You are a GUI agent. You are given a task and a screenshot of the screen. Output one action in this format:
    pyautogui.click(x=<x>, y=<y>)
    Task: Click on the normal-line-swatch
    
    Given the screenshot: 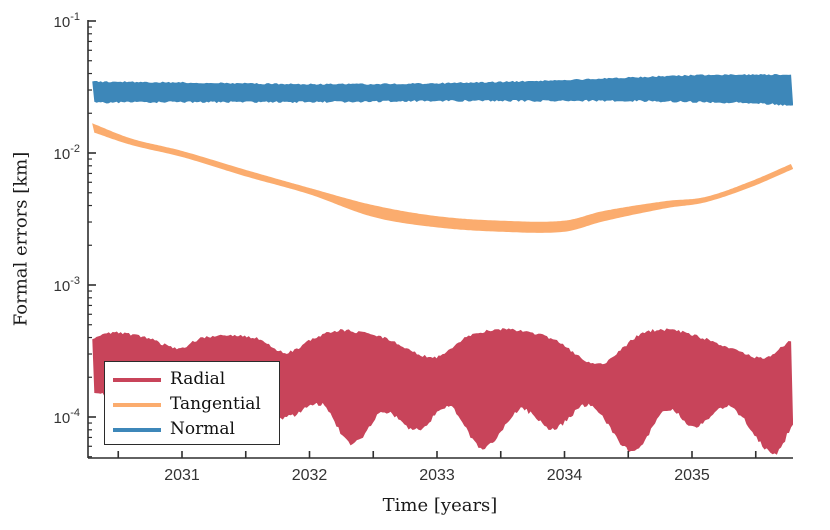 What is the action you would take?
    pyautogui.click(x=137, y=429)
    